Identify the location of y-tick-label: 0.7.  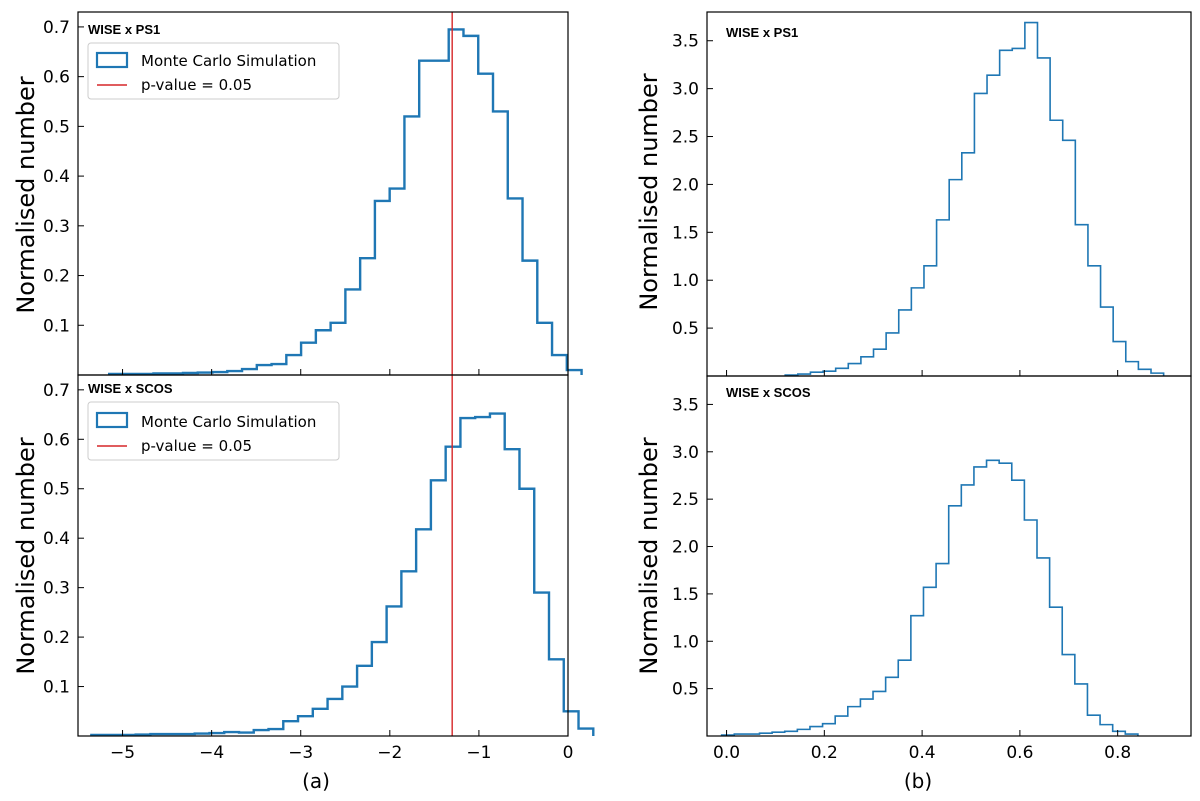
(56, 391).